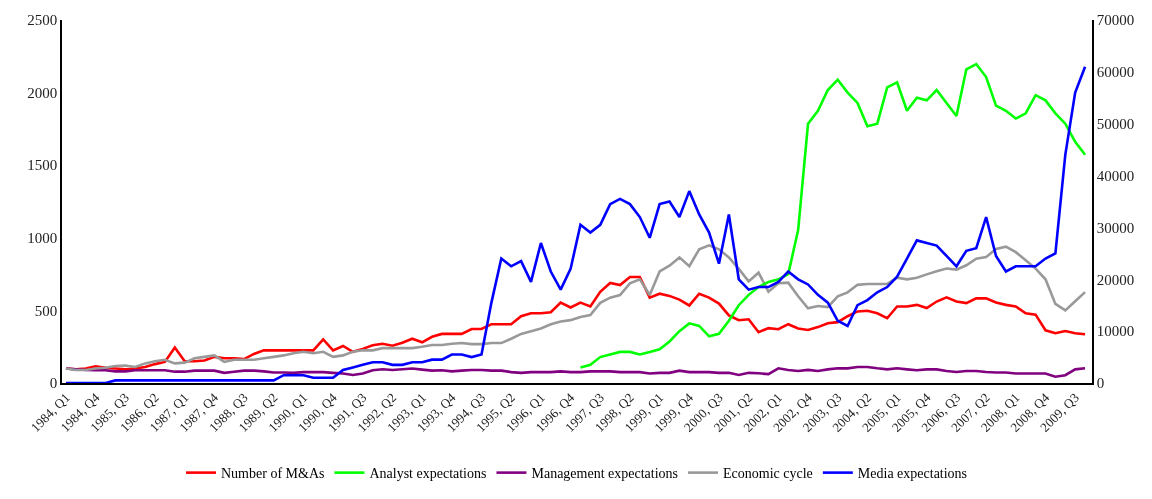 The width and height of the screenshot is (1152, 499). Describe the element at coordinates (605, 474) in the screenshot. I see `legend-label: Management expectations` at that location.